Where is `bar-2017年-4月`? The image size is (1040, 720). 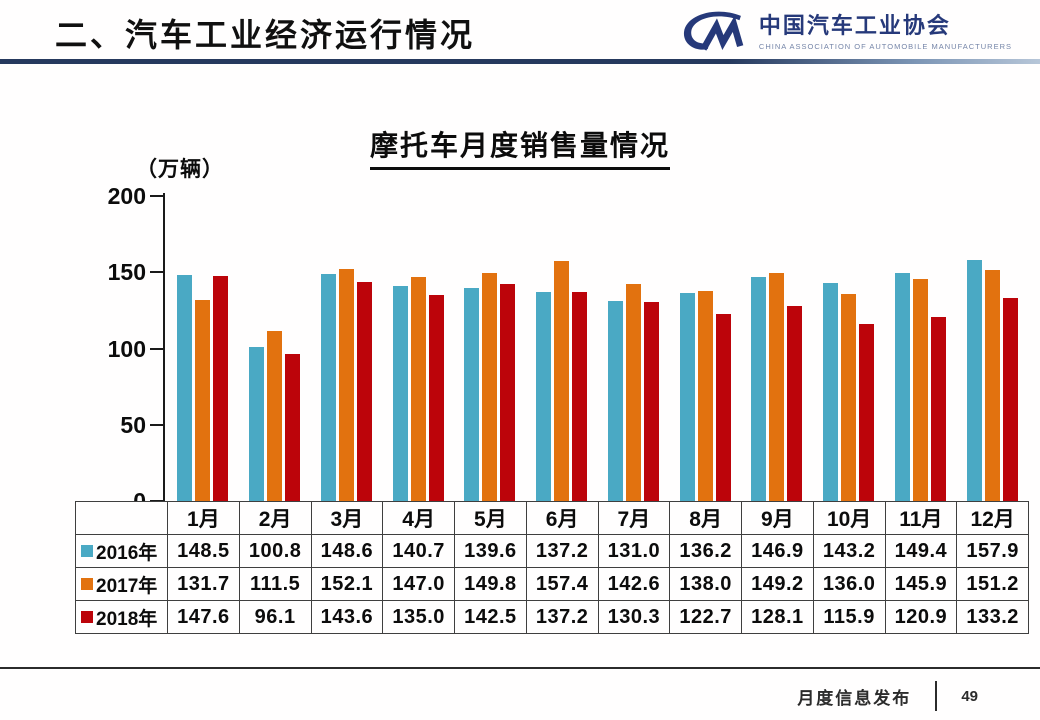
bar-2017年-4月 is located at coordinates (418, 388).